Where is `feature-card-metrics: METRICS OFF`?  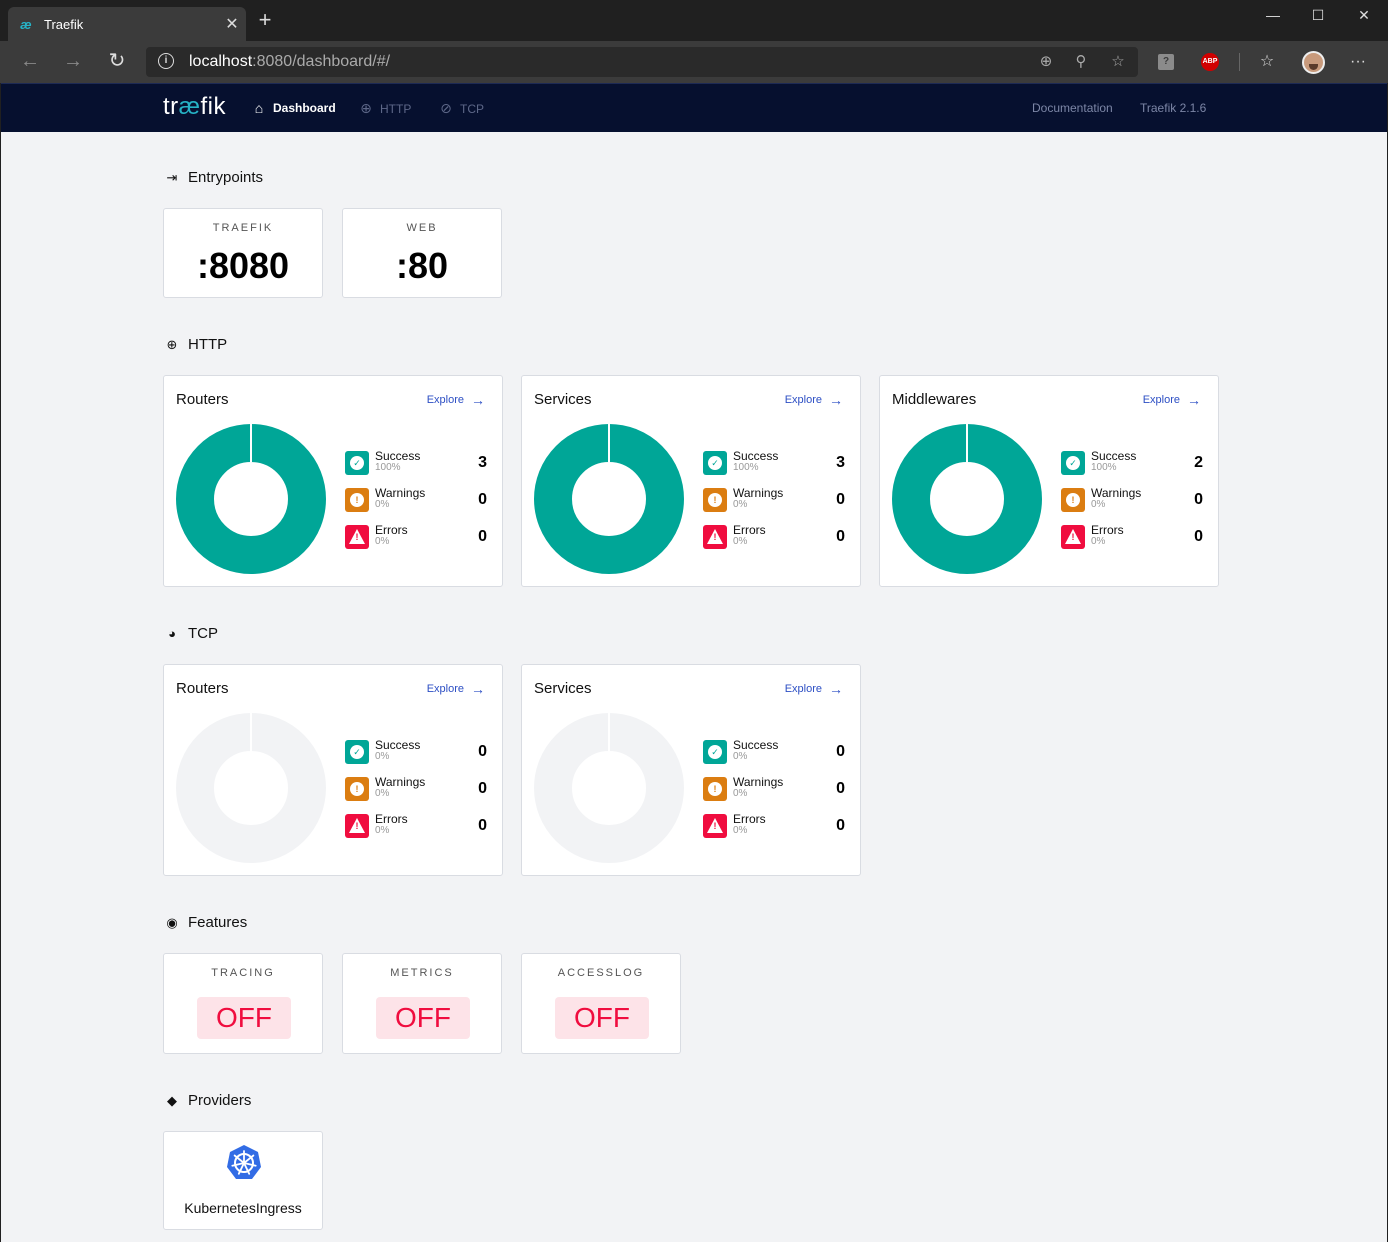 feature-card-metrics: METRICS OFF is located at coordinates (422, 1003).